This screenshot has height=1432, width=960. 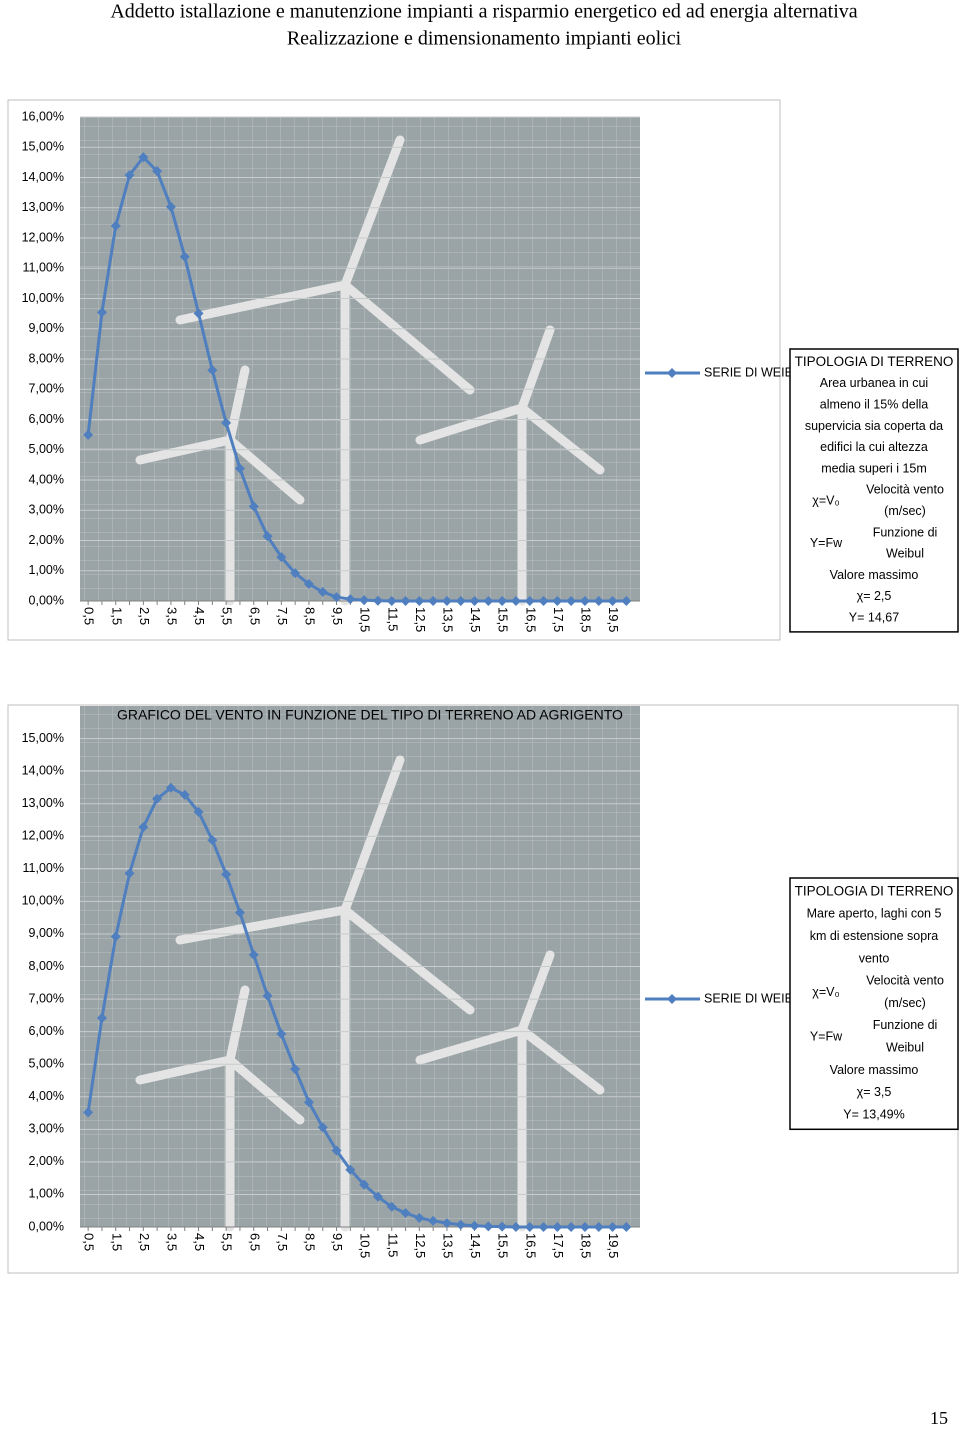 What do you see at coordinates (420, 619) in the screenshot?
I see `x-tick-label: 12,5` at bounding box center [420, 619].